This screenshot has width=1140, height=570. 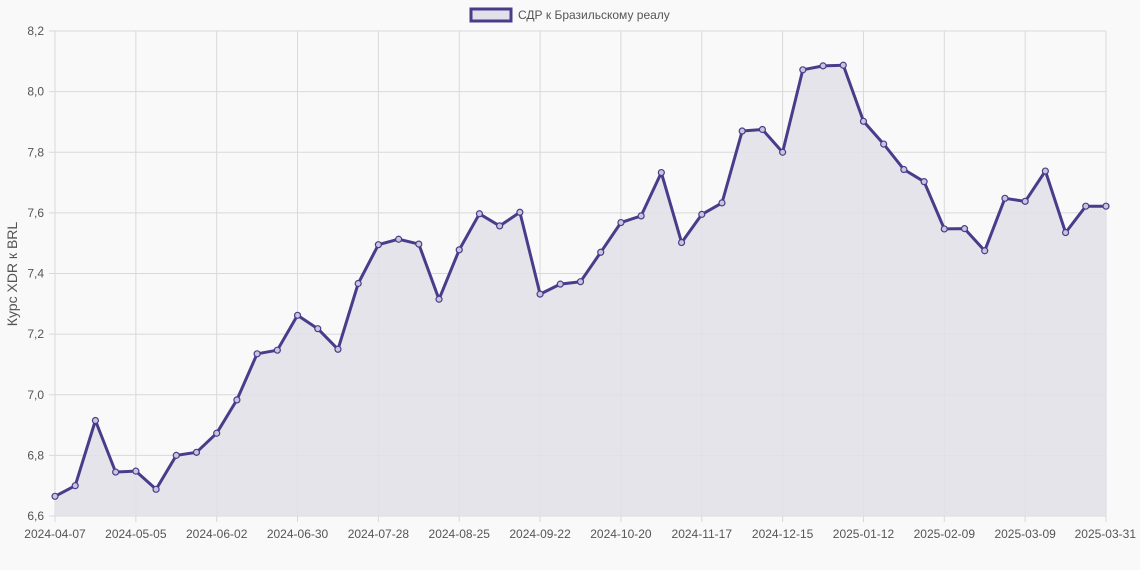 I want to click on legend: СДР к Бразильскому реалу, so click(x=569, y=15).